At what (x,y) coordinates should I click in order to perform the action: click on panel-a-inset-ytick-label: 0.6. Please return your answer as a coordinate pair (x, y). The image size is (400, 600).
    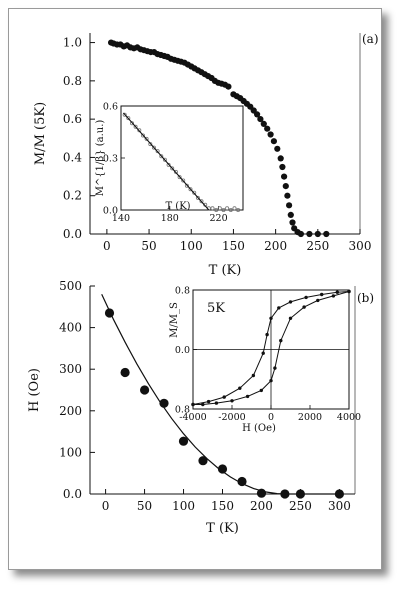
    Looking at the image, I should click on (110, 107).